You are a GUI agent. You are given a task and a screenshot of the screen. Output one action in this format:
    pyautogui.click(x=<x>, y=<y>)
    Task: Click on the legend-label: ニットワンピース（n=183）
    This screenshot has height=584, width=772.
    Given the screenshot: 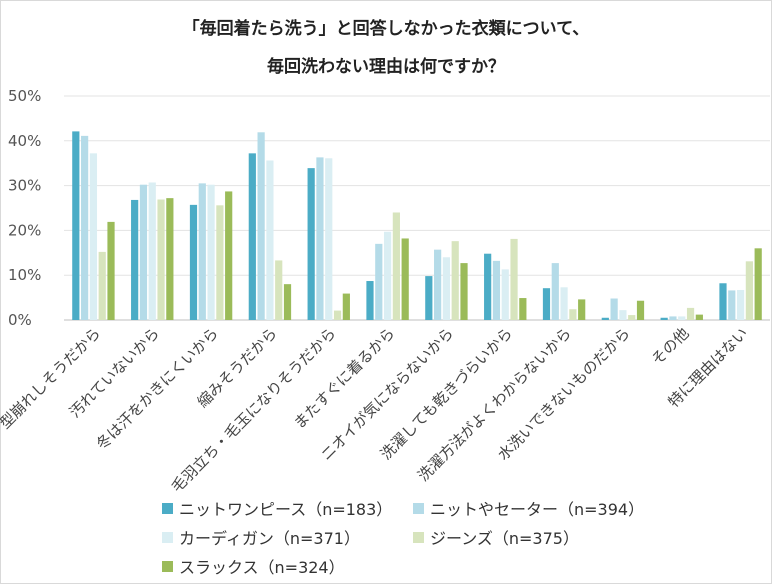 What is the action you would take?
    pyautogui.click(x=286, y=509)
    